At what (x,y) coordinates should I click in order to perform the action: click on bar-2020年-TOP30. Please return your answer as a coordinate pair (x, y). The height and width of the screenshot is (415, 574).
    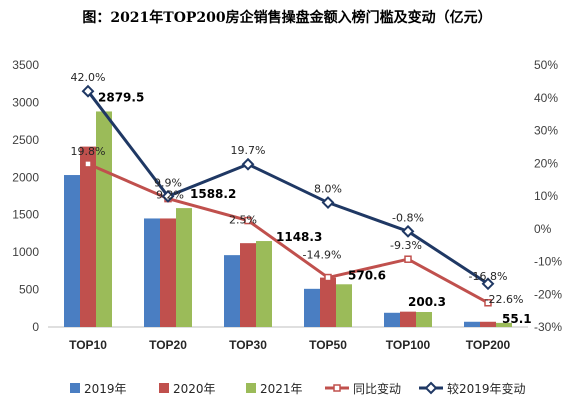
    Looking at the image, I should click on (248, 285).